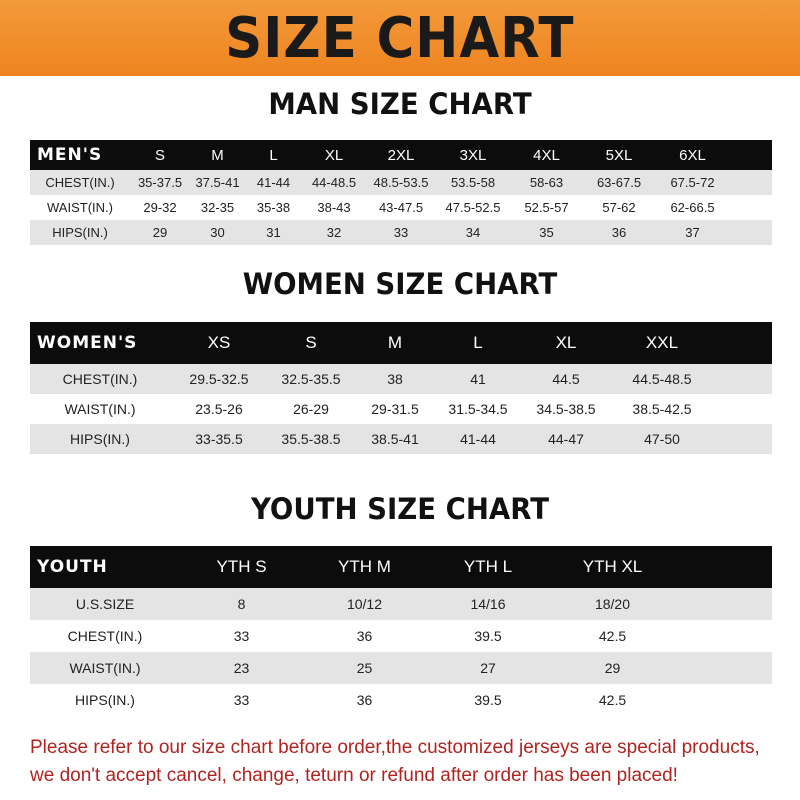  I want to click on cell: 43-47.5, so click(401, 207).